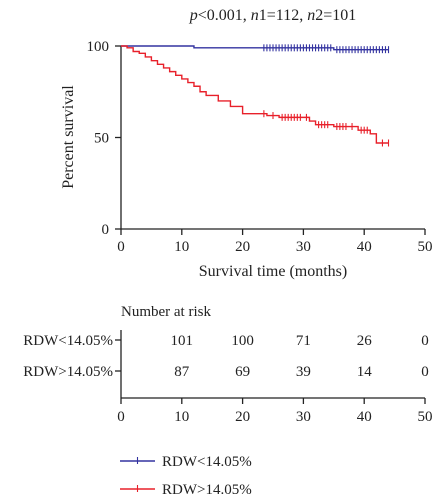 The height and width of the screenshot is (500, 436). I want to click on risk-x-ticks: 0 10 20 30 40 50, so click(275, 411).